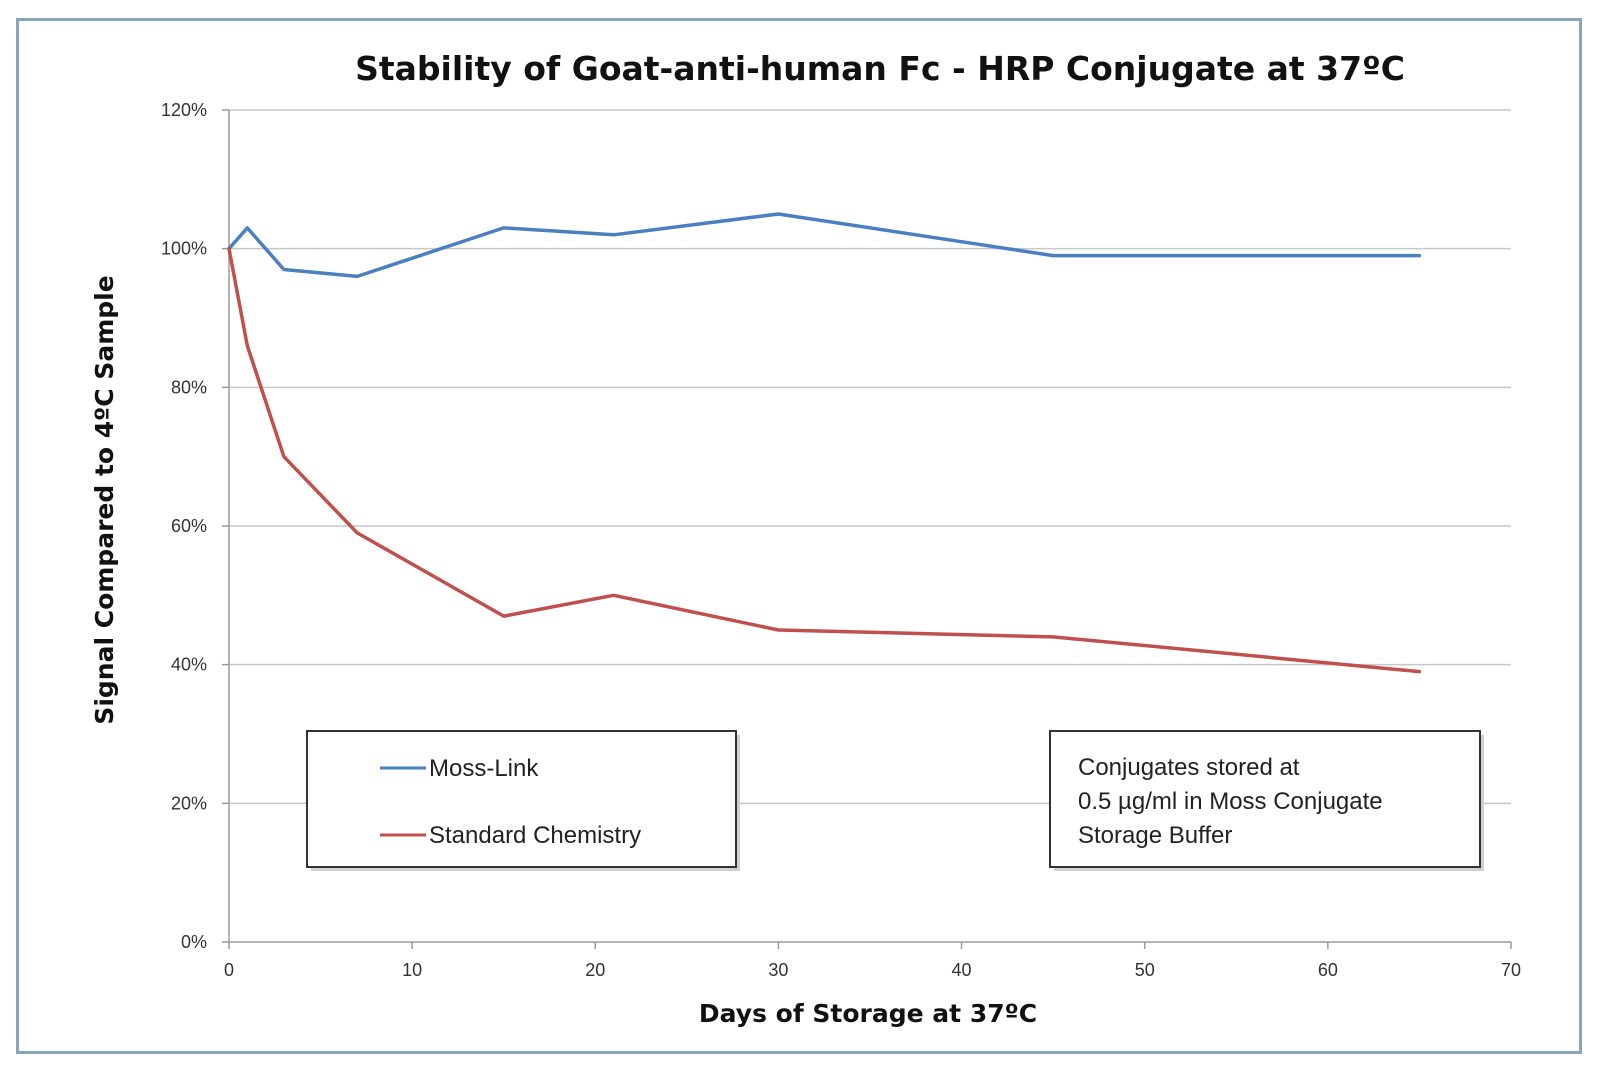 The width and height of the screenshot is (1600, 1065). What do you see at coordinates (484, 768) in the screenshot?
I see `legend-label-moss-link: Moss-Link` at bounding box center [484, 768].